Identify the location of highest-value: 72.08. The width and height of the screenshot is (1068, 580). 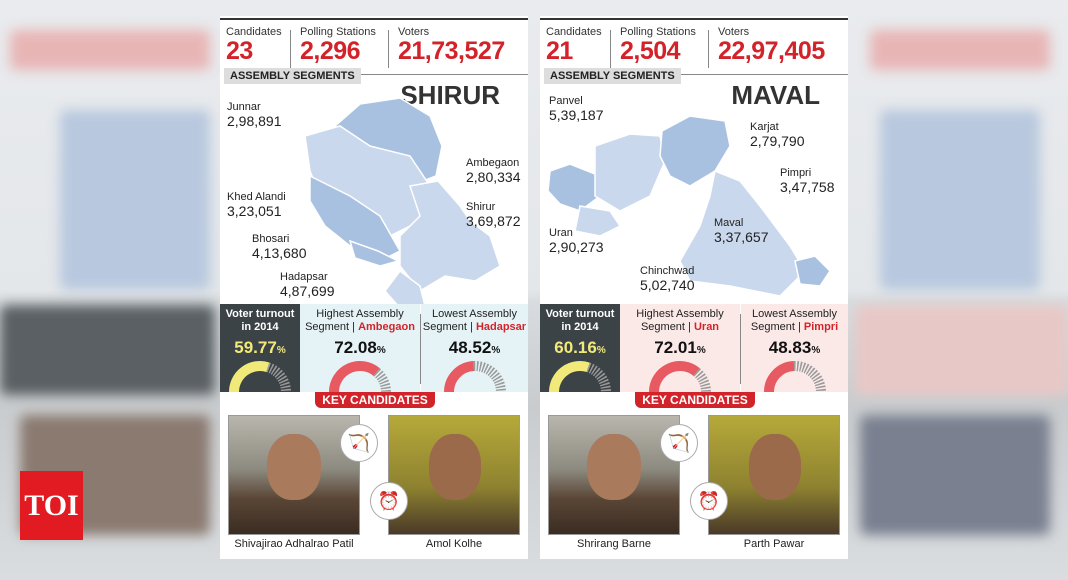
(355, 347).